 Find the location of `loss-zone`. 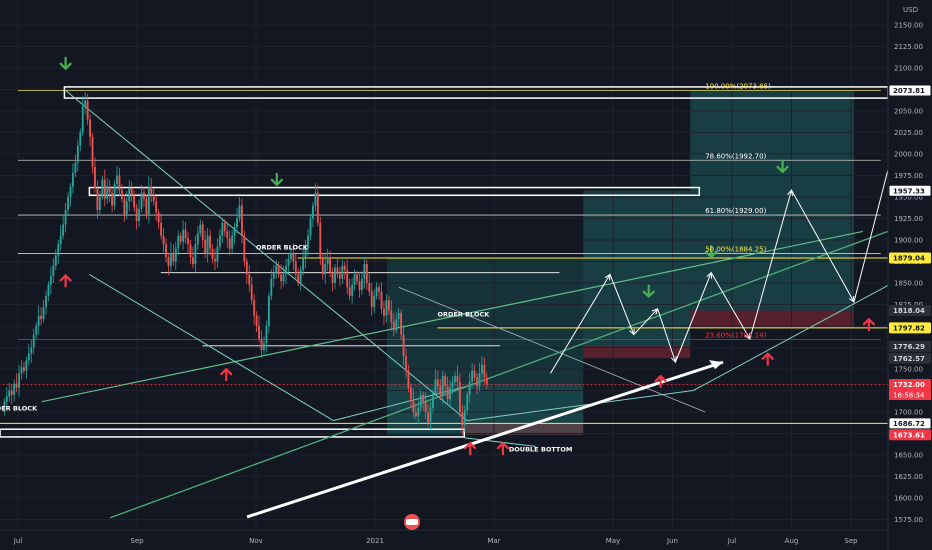

loss-zone is located at coordinates (637, 352).